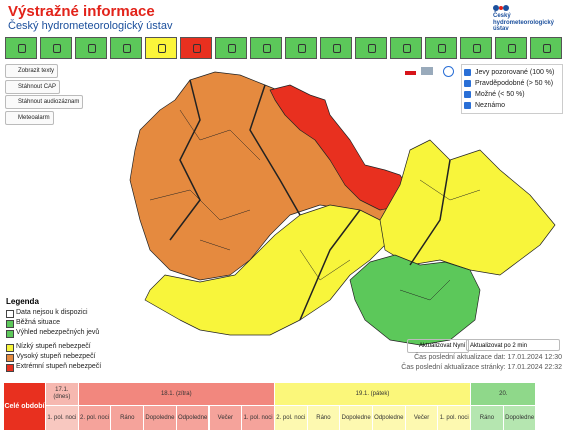 The width and height of the screenshot is (566, 430). What do you see at coordinates (512, 72) in the screenshot?
I see `filter-checkbox: Jevy pozorované (100 %)` at bounding box center [512, 72].